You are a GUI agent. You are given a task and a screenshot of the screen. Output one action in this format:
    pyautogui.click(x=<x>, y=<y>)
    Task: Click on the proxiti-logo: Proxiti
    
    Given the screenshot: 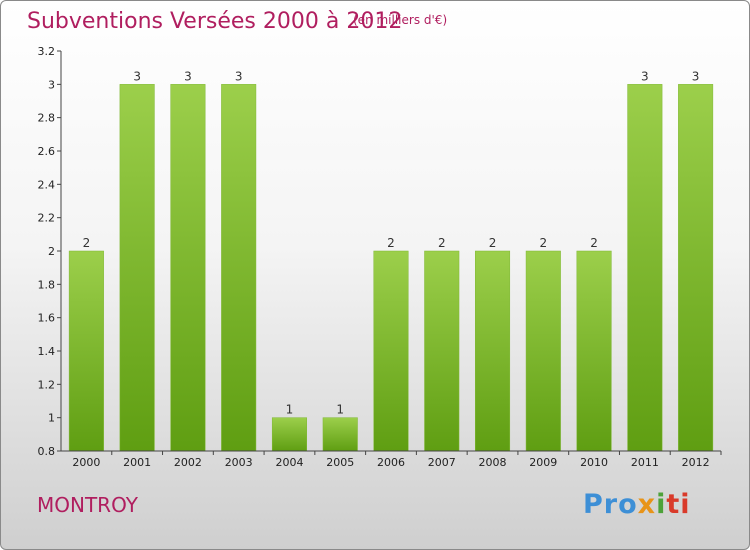 What is the action you would take?
    pyautogui.click(x=637, y=504)
    